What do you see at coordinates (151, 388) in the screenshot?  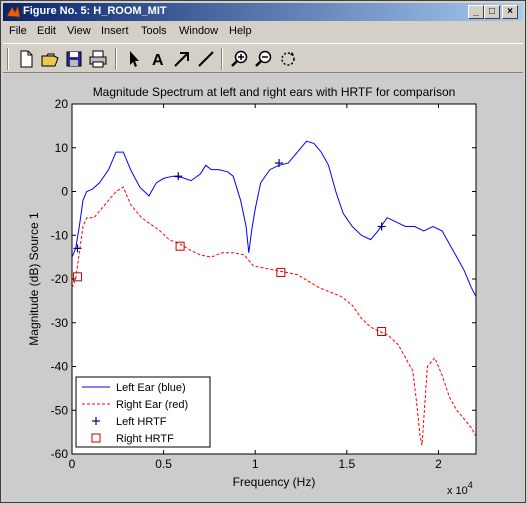 I see `legend-label-left-ear: Left Ear (blue)` at bounding box center [151, 388].